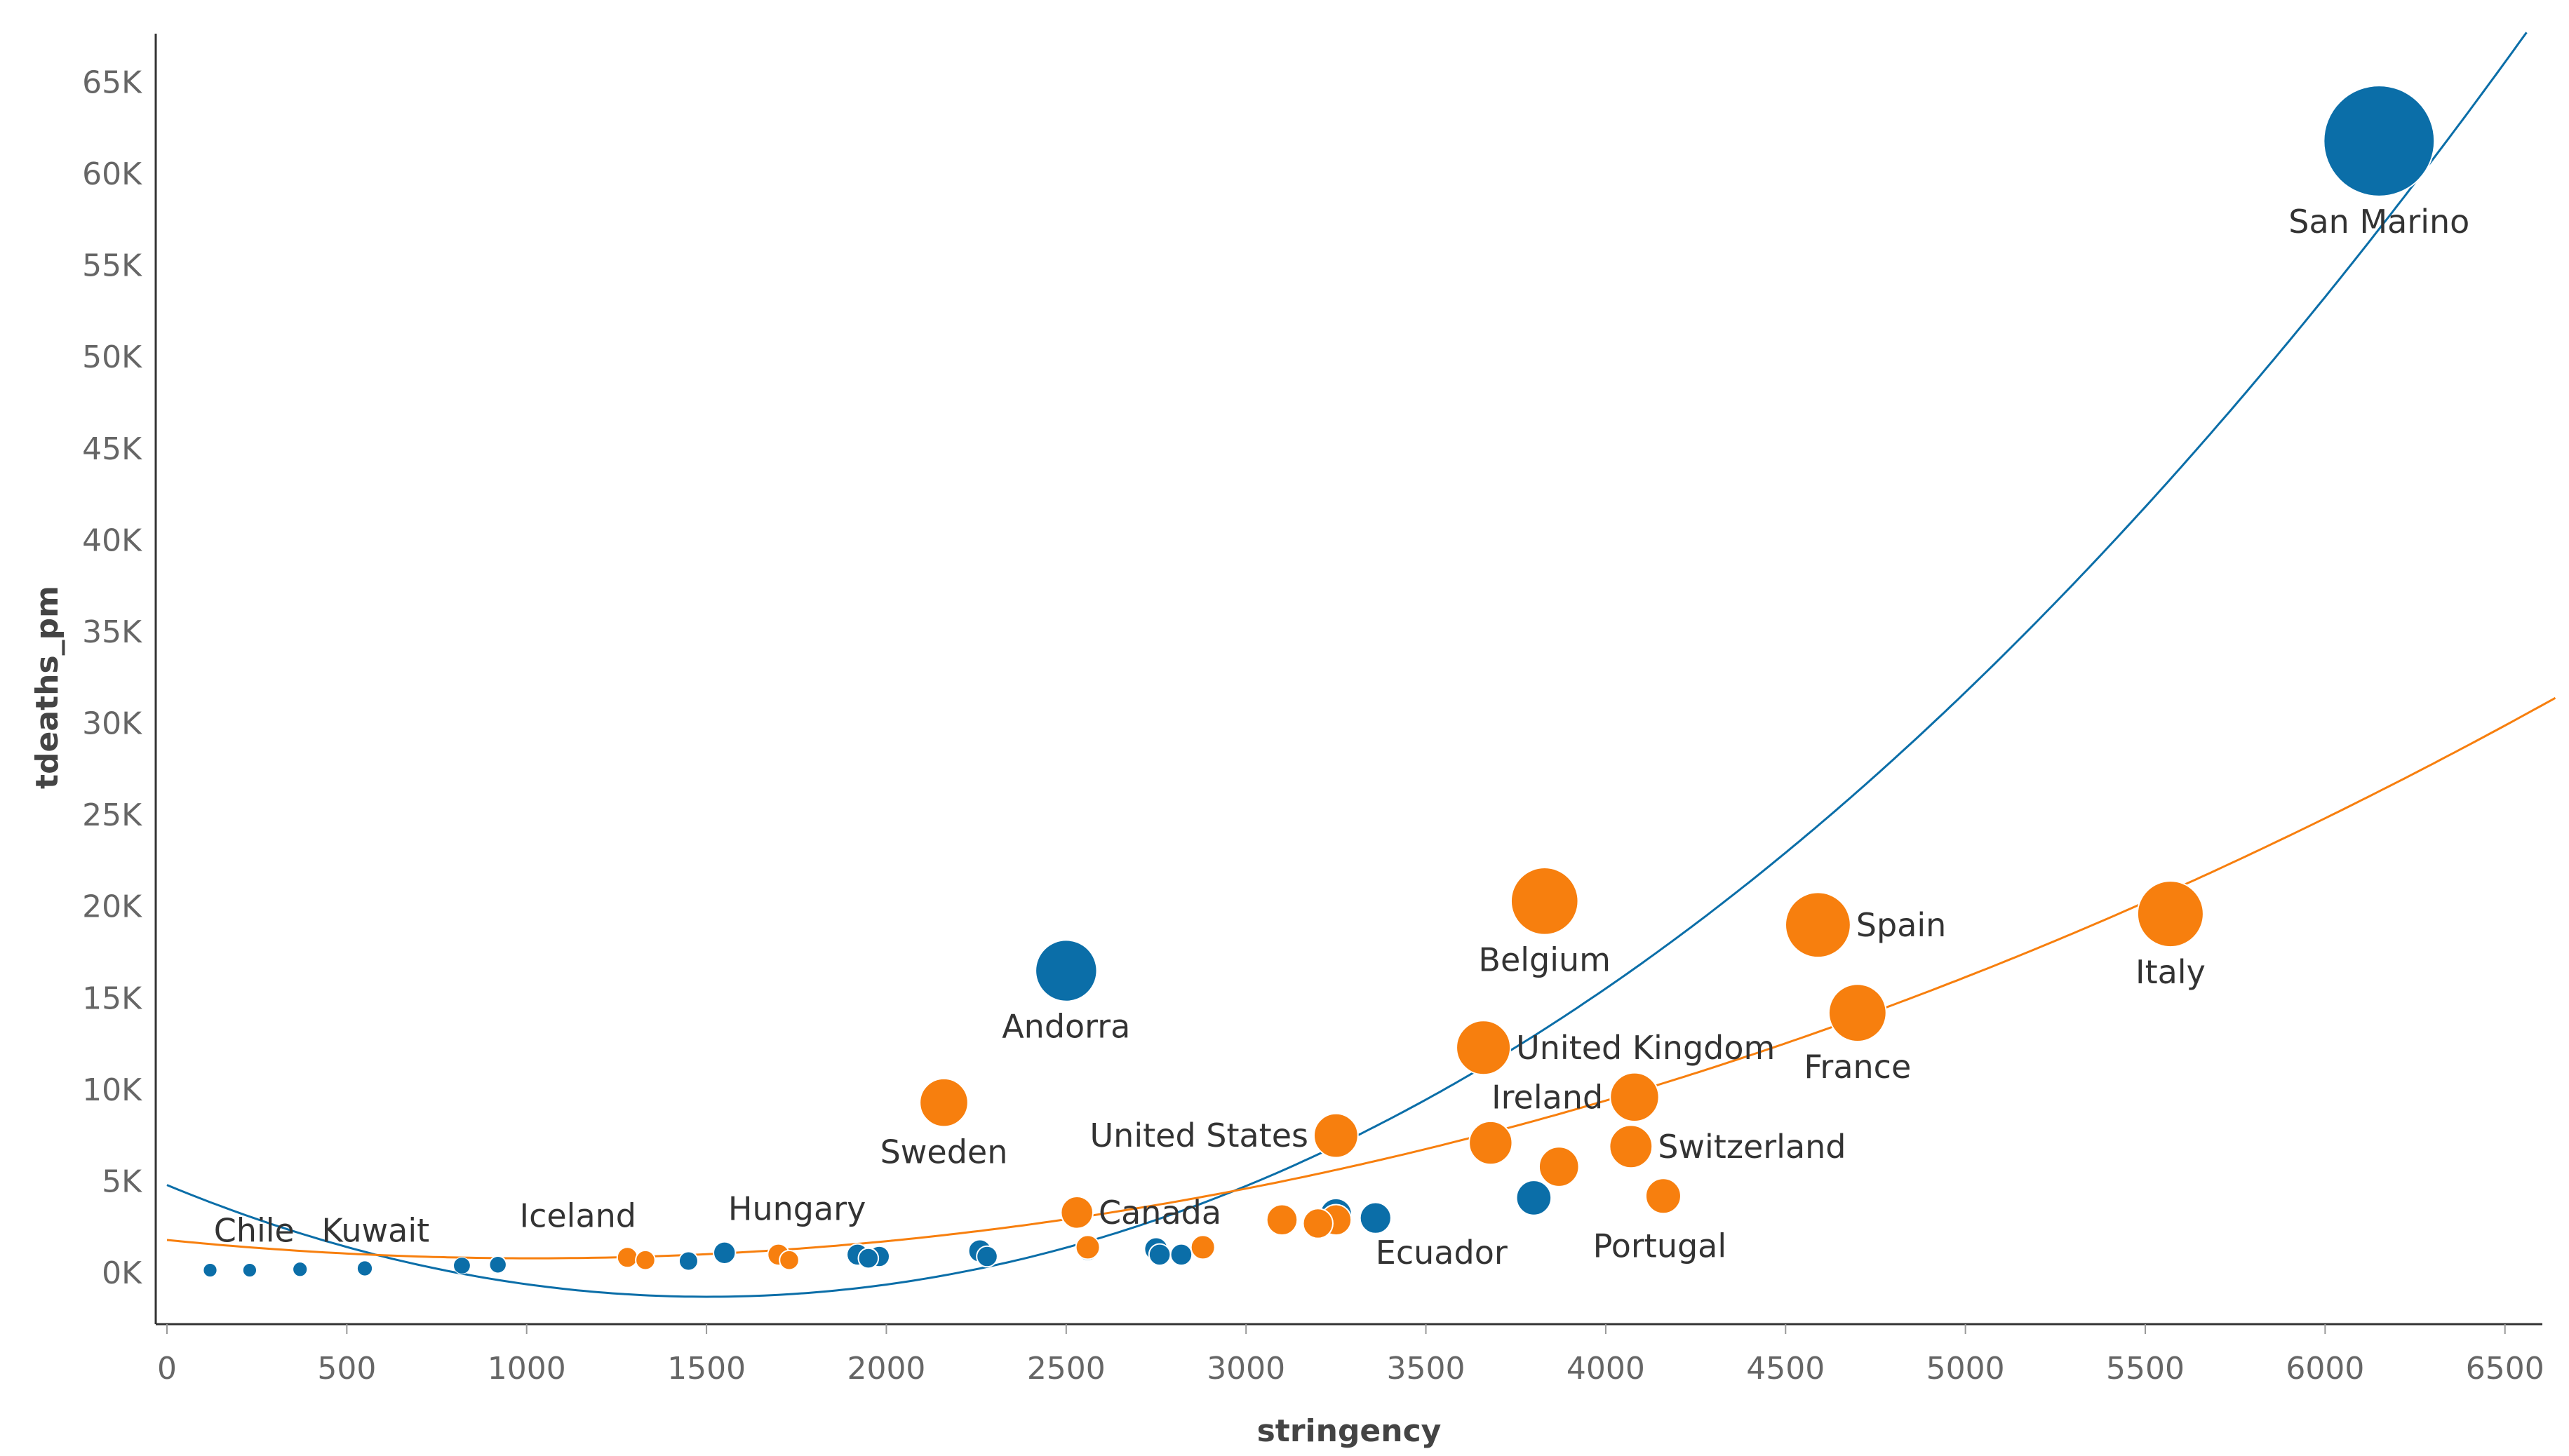 This screenshot has width=2569, height=1456. Describe the element at coordinates (112, 357) in the screenshot. I see `y-tick-label: 50K` at that location.